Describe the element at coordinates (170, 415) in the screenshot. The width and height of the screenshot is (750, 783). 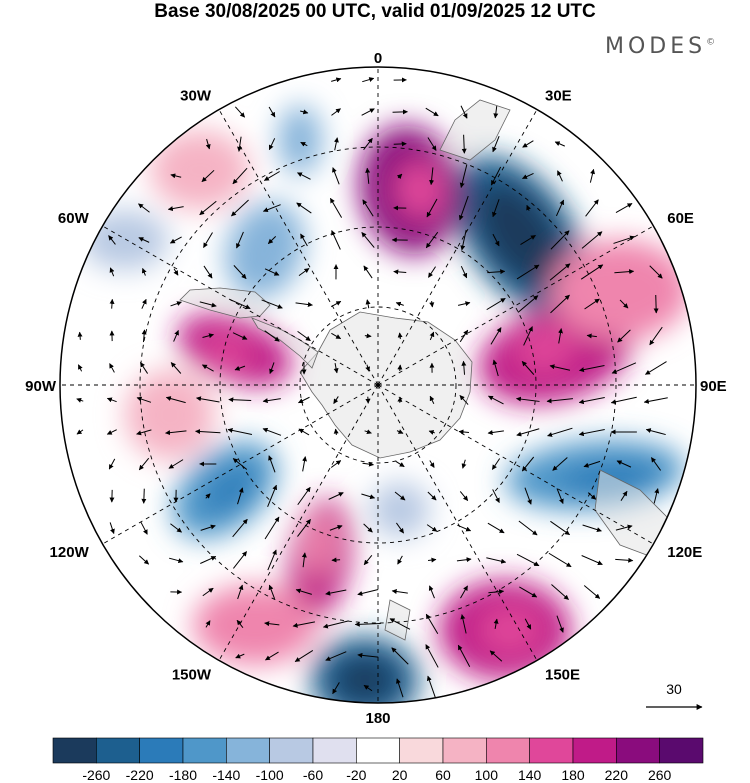
I see `anomaly-blob` at that location.